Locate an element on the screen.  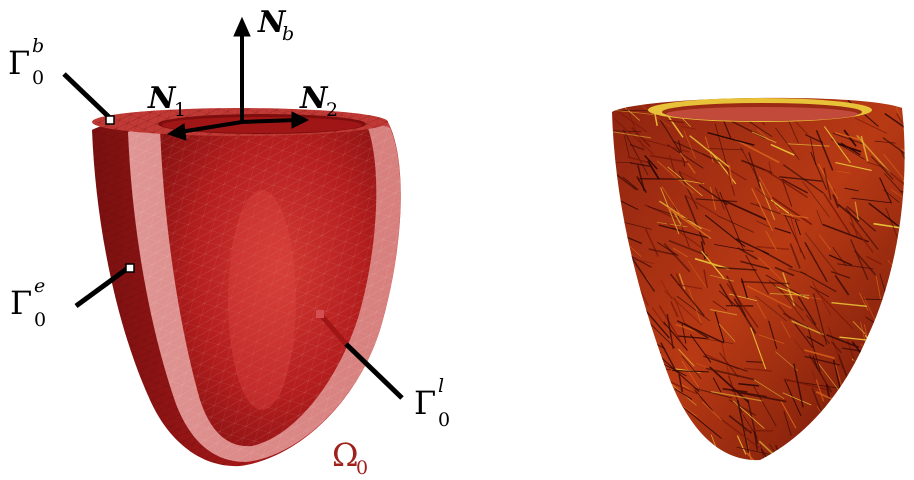
normal-vectors is located at coordinates (238, 78).